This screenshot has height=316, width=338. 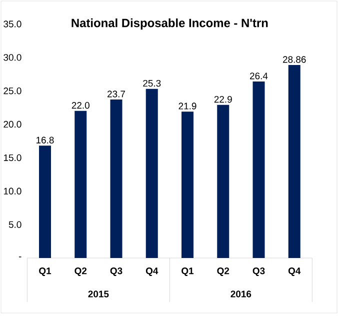 What do you see at coordinates (152, 83) in the screenshot?
I see `data-label: 25.3` at bounding box center [152, 83].